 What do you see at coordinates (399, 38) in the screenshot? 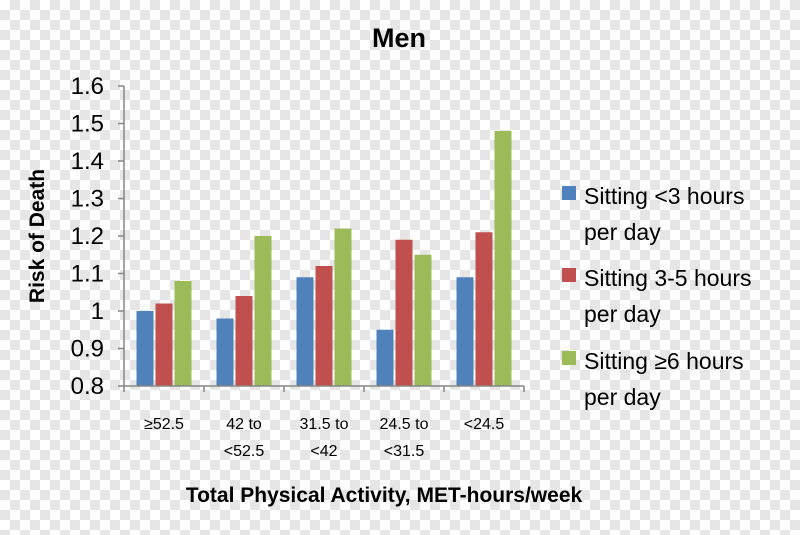
I see `chart-title: Men` at bounding box center [399, 38].